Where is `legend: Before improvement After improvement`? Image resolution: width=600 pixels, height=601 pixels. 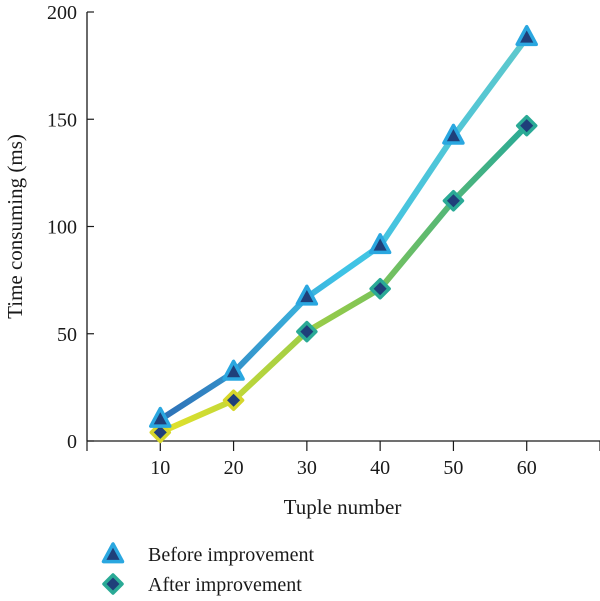
legend: Before improvement After improvement is located at coordinates (200, 569).